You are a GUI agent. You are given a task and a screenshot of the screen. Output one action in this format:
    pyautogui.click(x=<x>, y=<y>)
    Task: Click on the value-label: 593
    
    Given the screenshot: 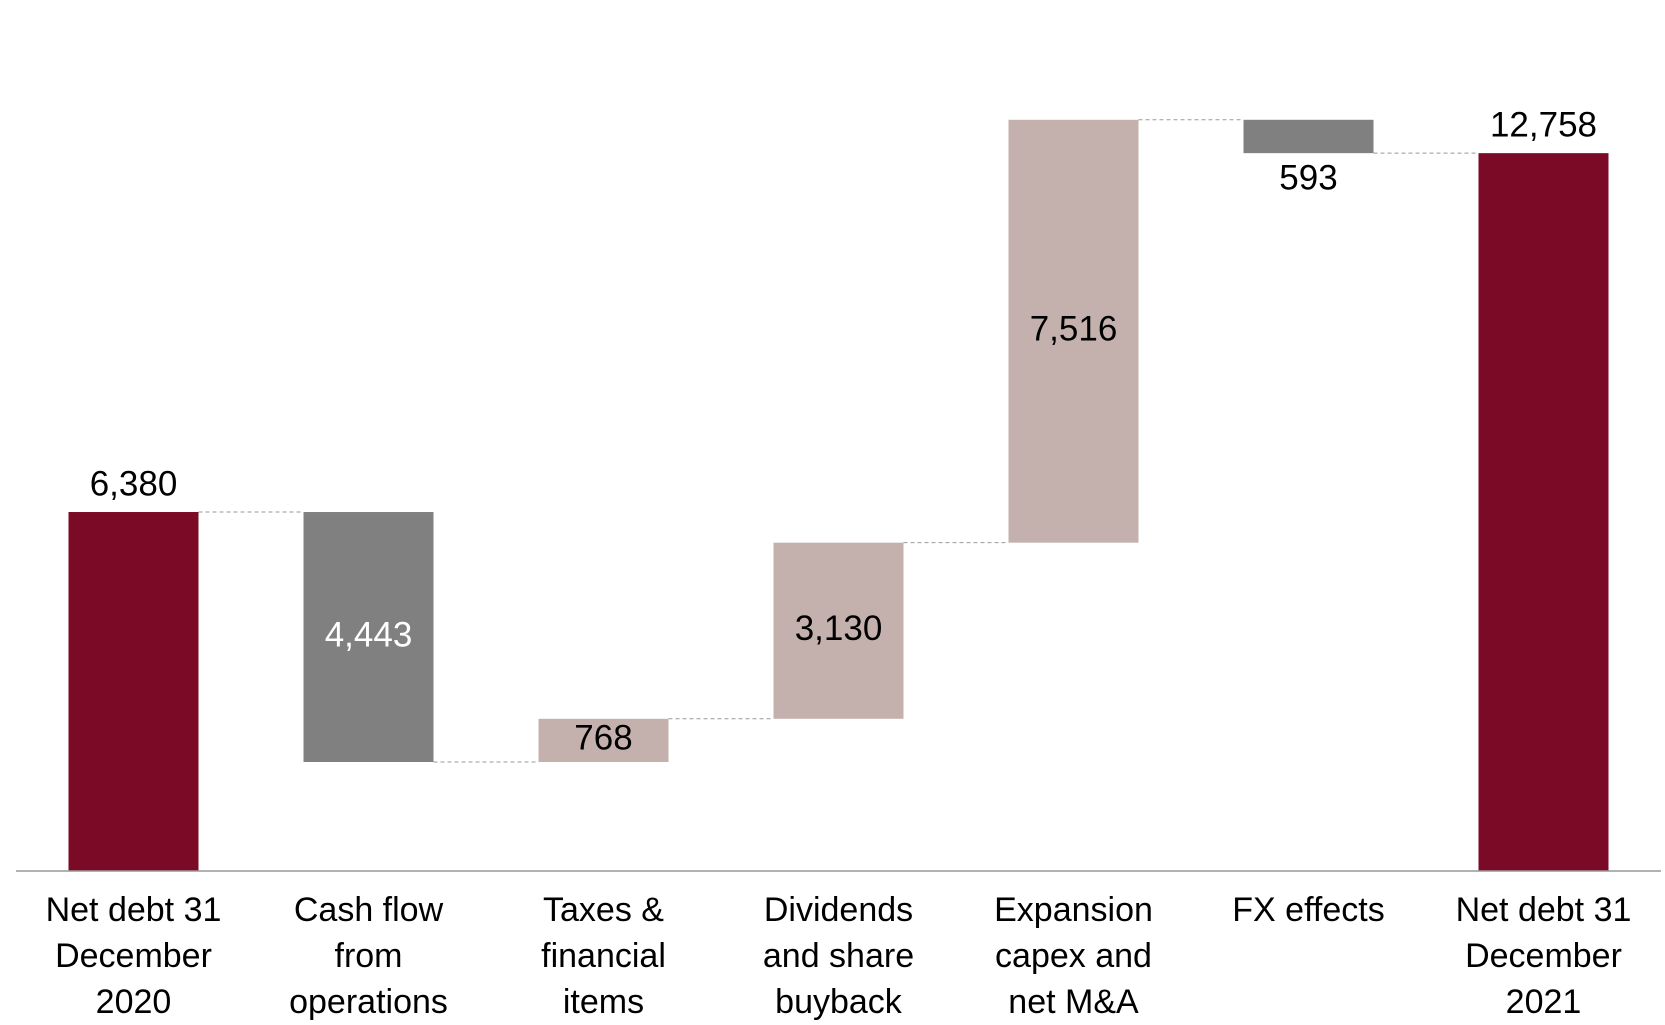 What is the action you would take?
    pyautogui.click(x=1308, y=177)
    